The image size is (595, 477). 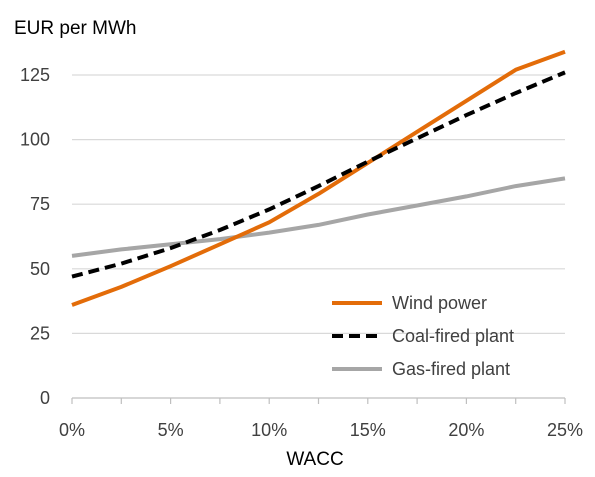 I want to click on x-tick-label: 0%, so click(x=72, y=430).